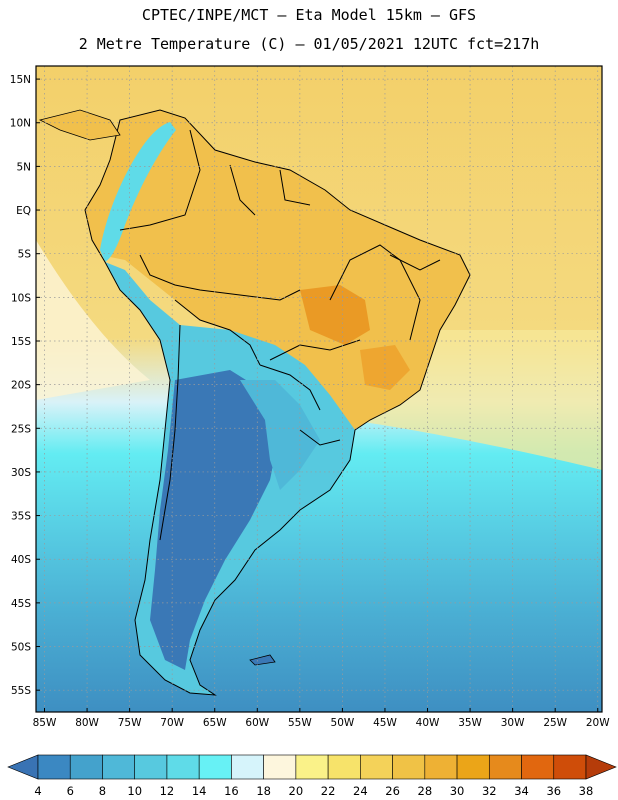 Image resolution: width=618 pixels, height=800 pixels. I want to click on andes-north-cold, so click(138, 192).